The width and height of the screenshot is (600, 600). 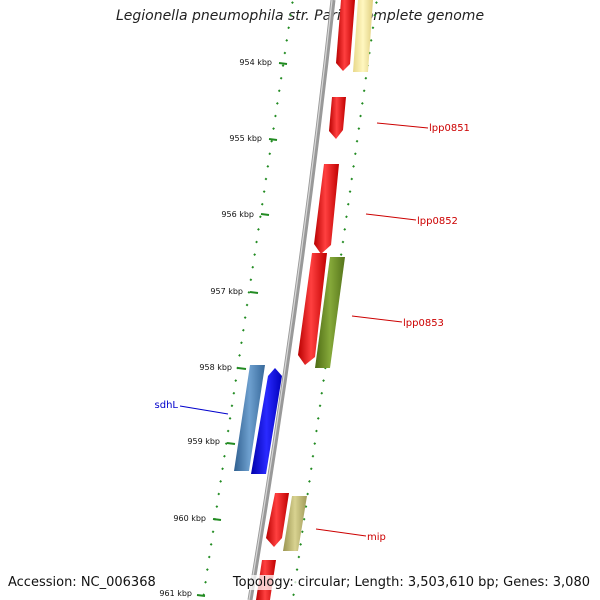 I want to click on leader-lpp0853, so click(x=377, y=319).